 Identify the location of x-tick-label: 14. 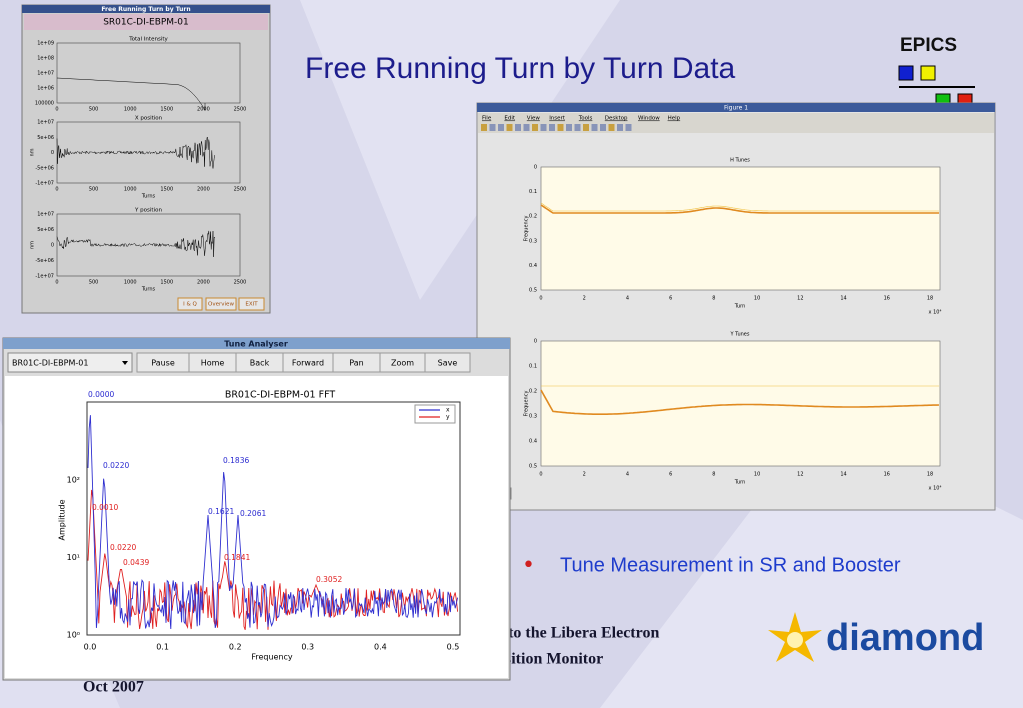
(843, 299).